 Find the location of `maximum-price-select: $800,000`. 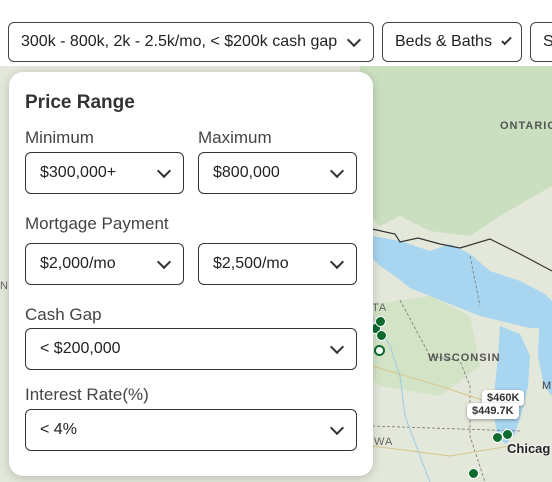

maximum-price-select: $800,000 is located at coordinates (277, 173).